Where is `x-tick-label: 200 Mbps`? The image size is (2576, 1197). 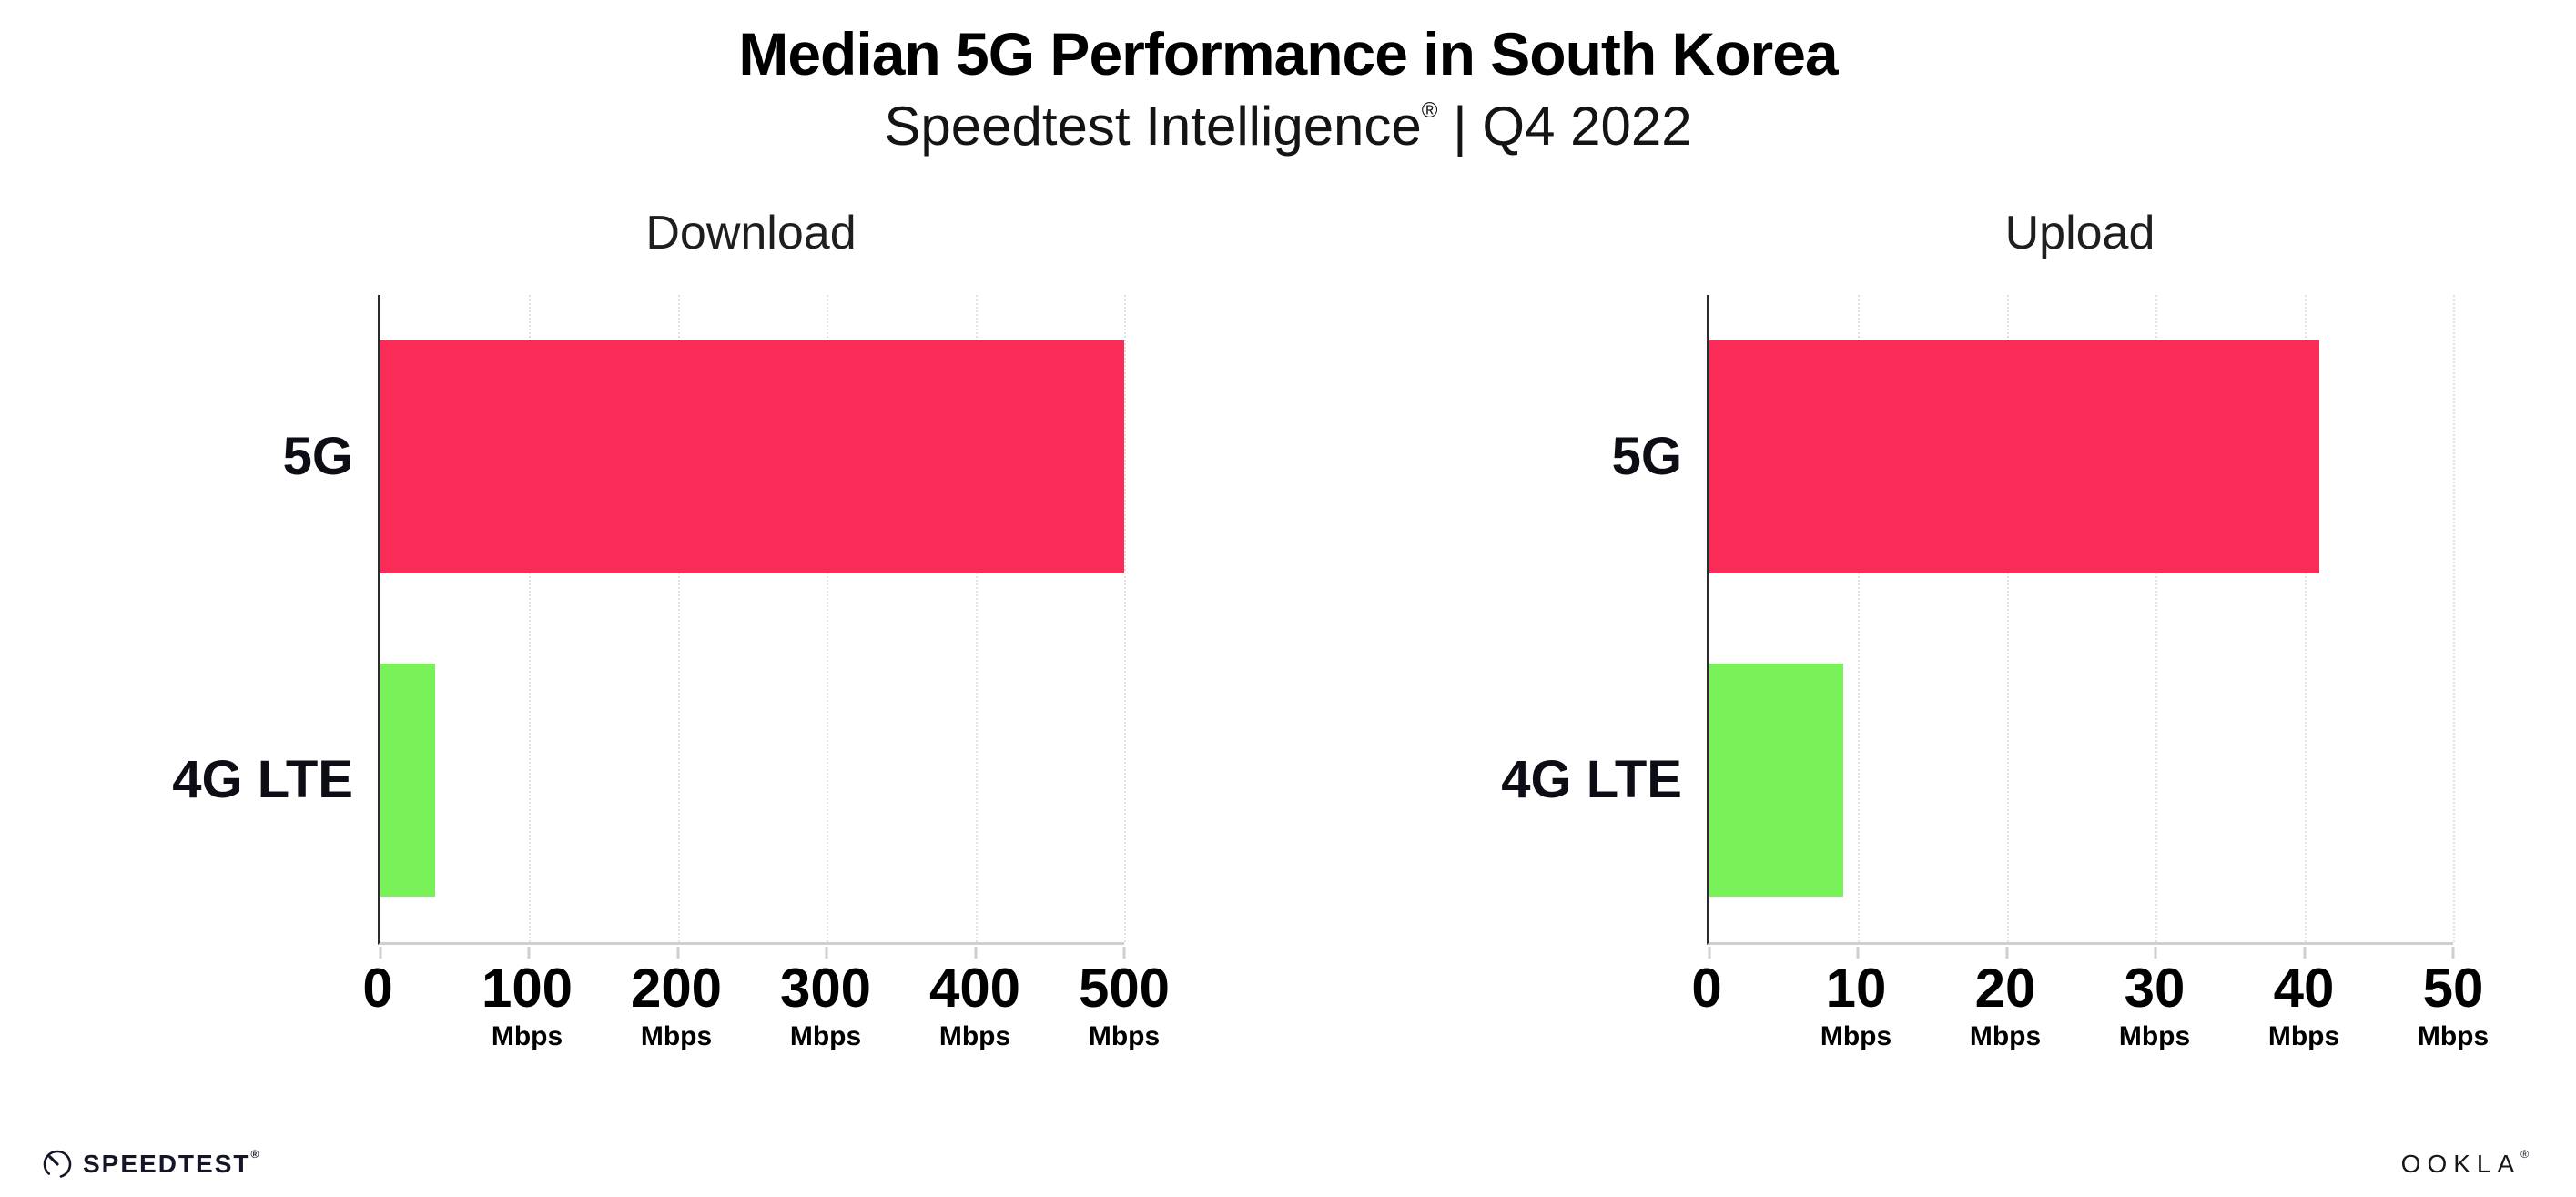 x-tick-label: 200 Mbps is located at coordinates (676, 1004).